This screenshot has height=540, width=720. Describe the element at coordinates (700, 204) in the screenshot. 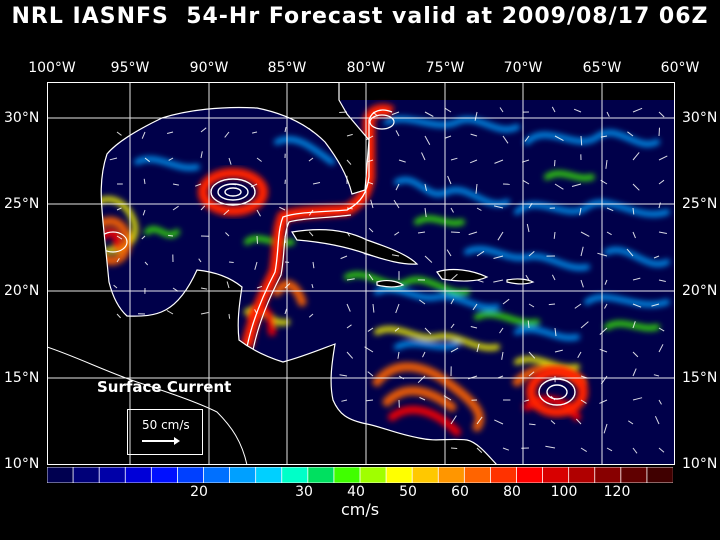

I see `latitude-label: 25°N` at that location.